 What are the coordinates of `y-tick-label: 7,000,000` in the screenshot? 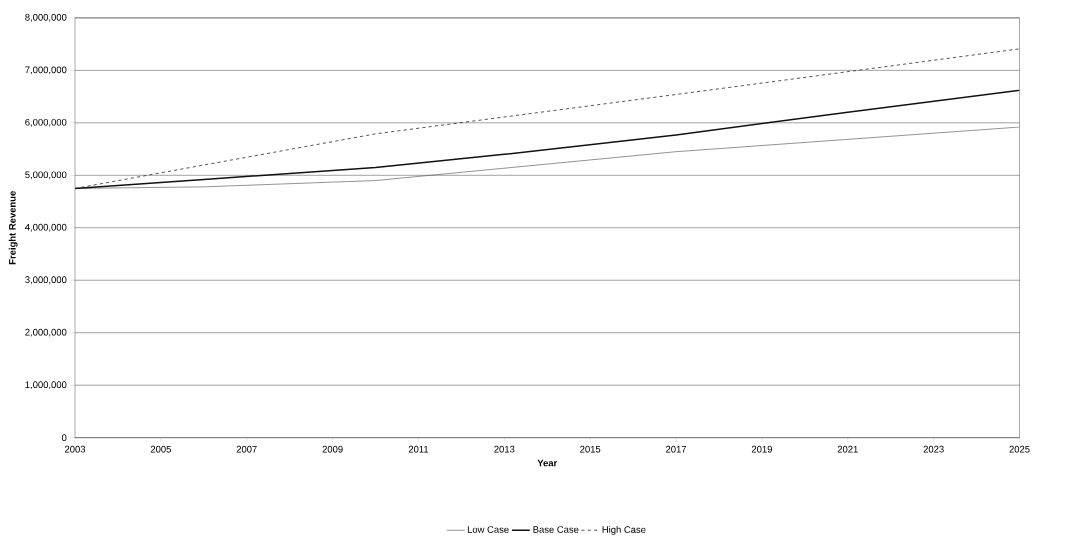 It's located at (46, 70).